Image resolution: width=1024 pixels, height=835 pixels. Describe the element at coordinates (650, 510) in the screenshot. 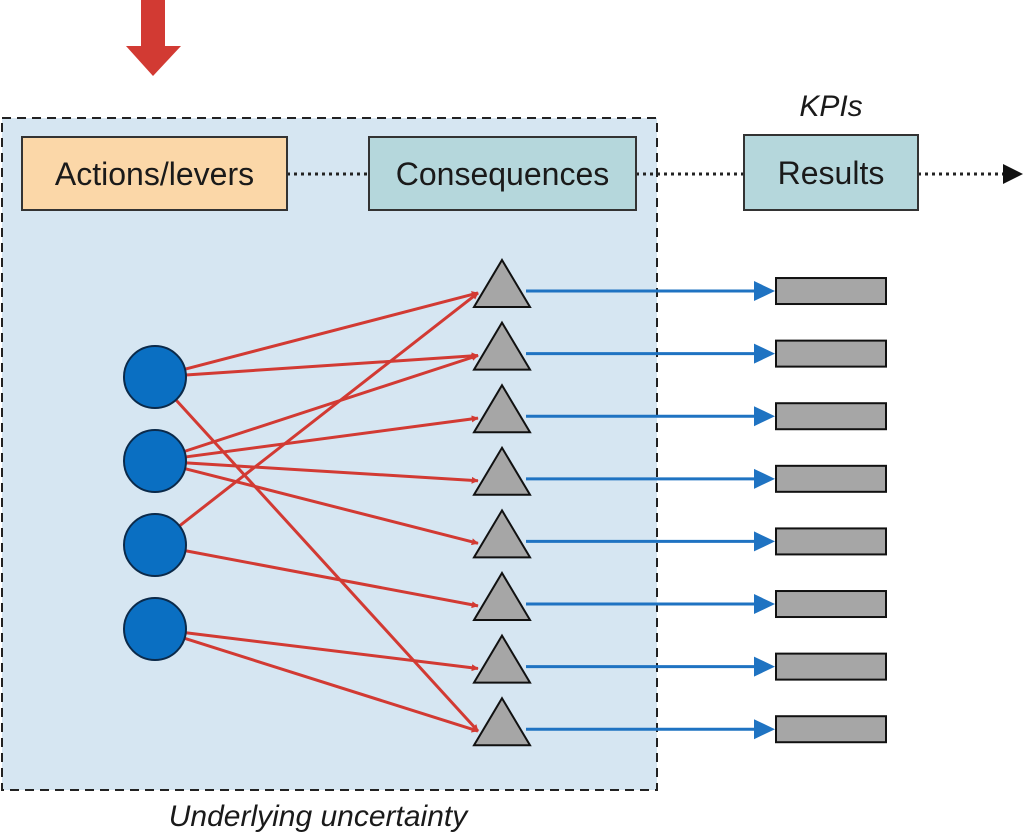

I see `result-arrows` at that location.